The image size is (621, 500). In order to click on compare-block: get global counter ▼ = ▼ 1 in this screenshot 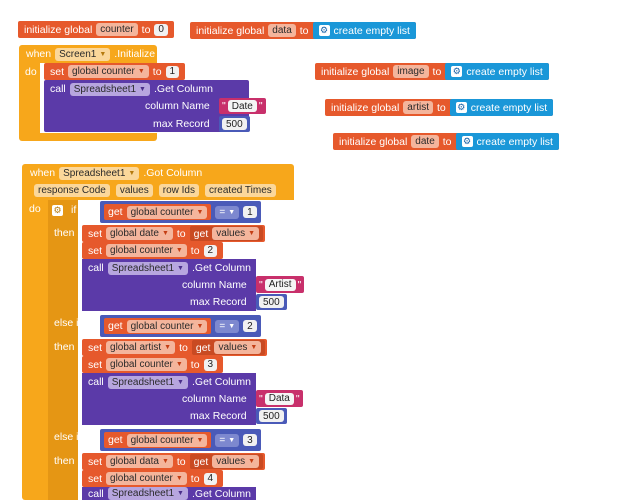, I will do `click(180, 212)`.